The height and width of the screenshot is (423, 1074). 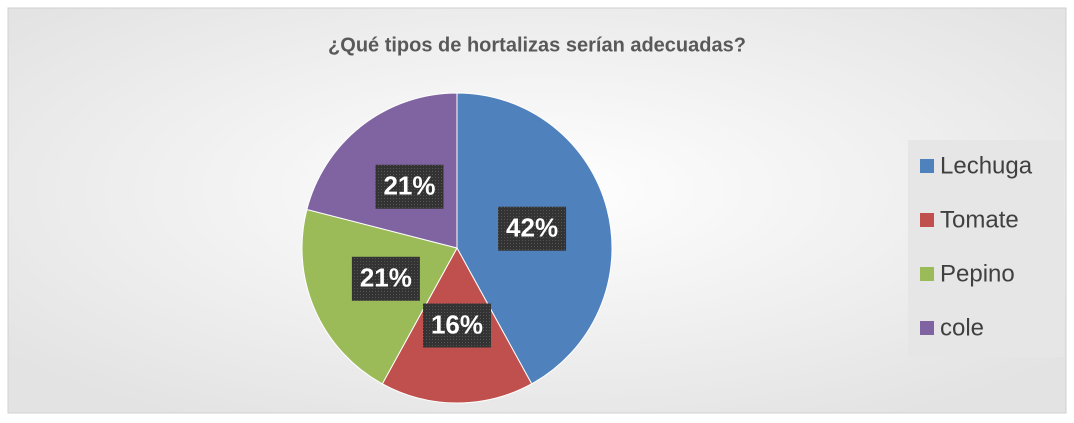 What do you see at coordinates (977, 273) in the screenshot?
I see `legend-label: Pepino` at bounding box center [977, 273].